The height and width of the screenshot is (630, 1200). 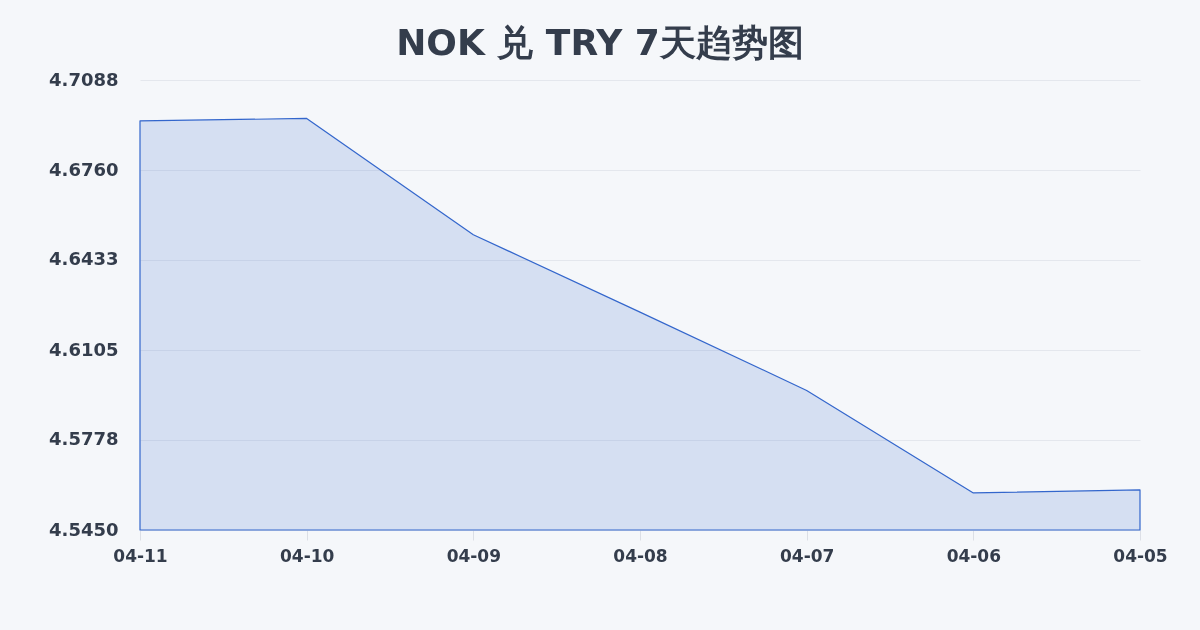 What do you see at coordinates (84, 529) in the screenshot?
I see `y-tick-label: 4.5450` at bounding box center [84, 529].